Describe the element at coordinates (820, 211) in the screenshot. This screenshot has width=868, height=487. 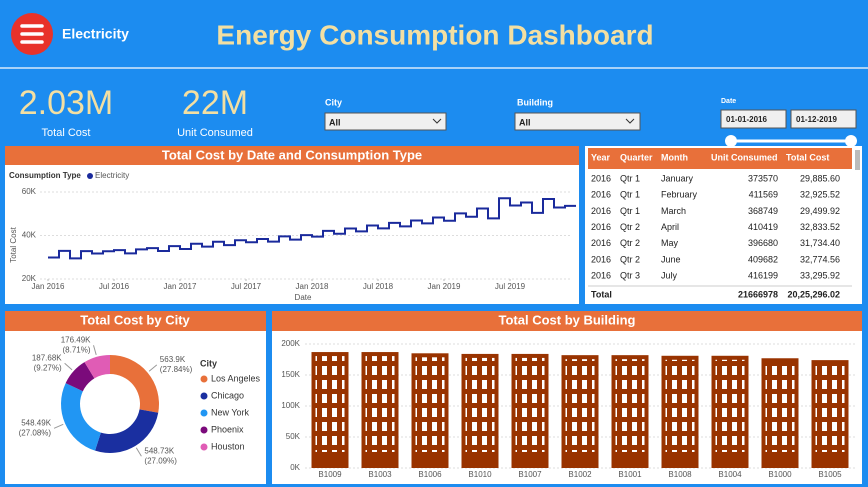
I see `table-cell: 29,499.92` at that location.